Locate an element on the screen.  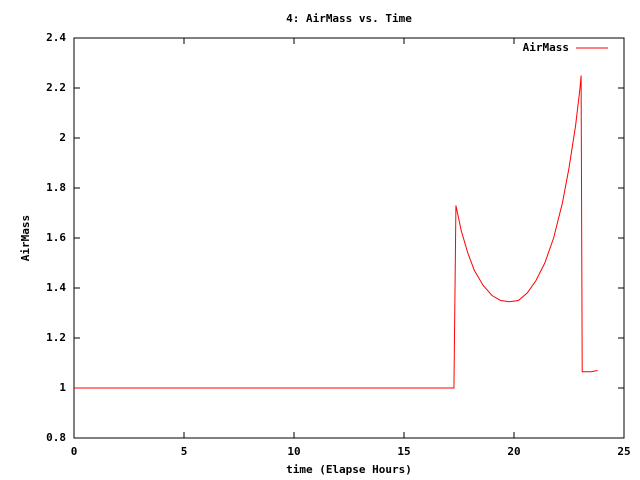
y-tick-label: 1.8 is located at coordinates (56, 187).